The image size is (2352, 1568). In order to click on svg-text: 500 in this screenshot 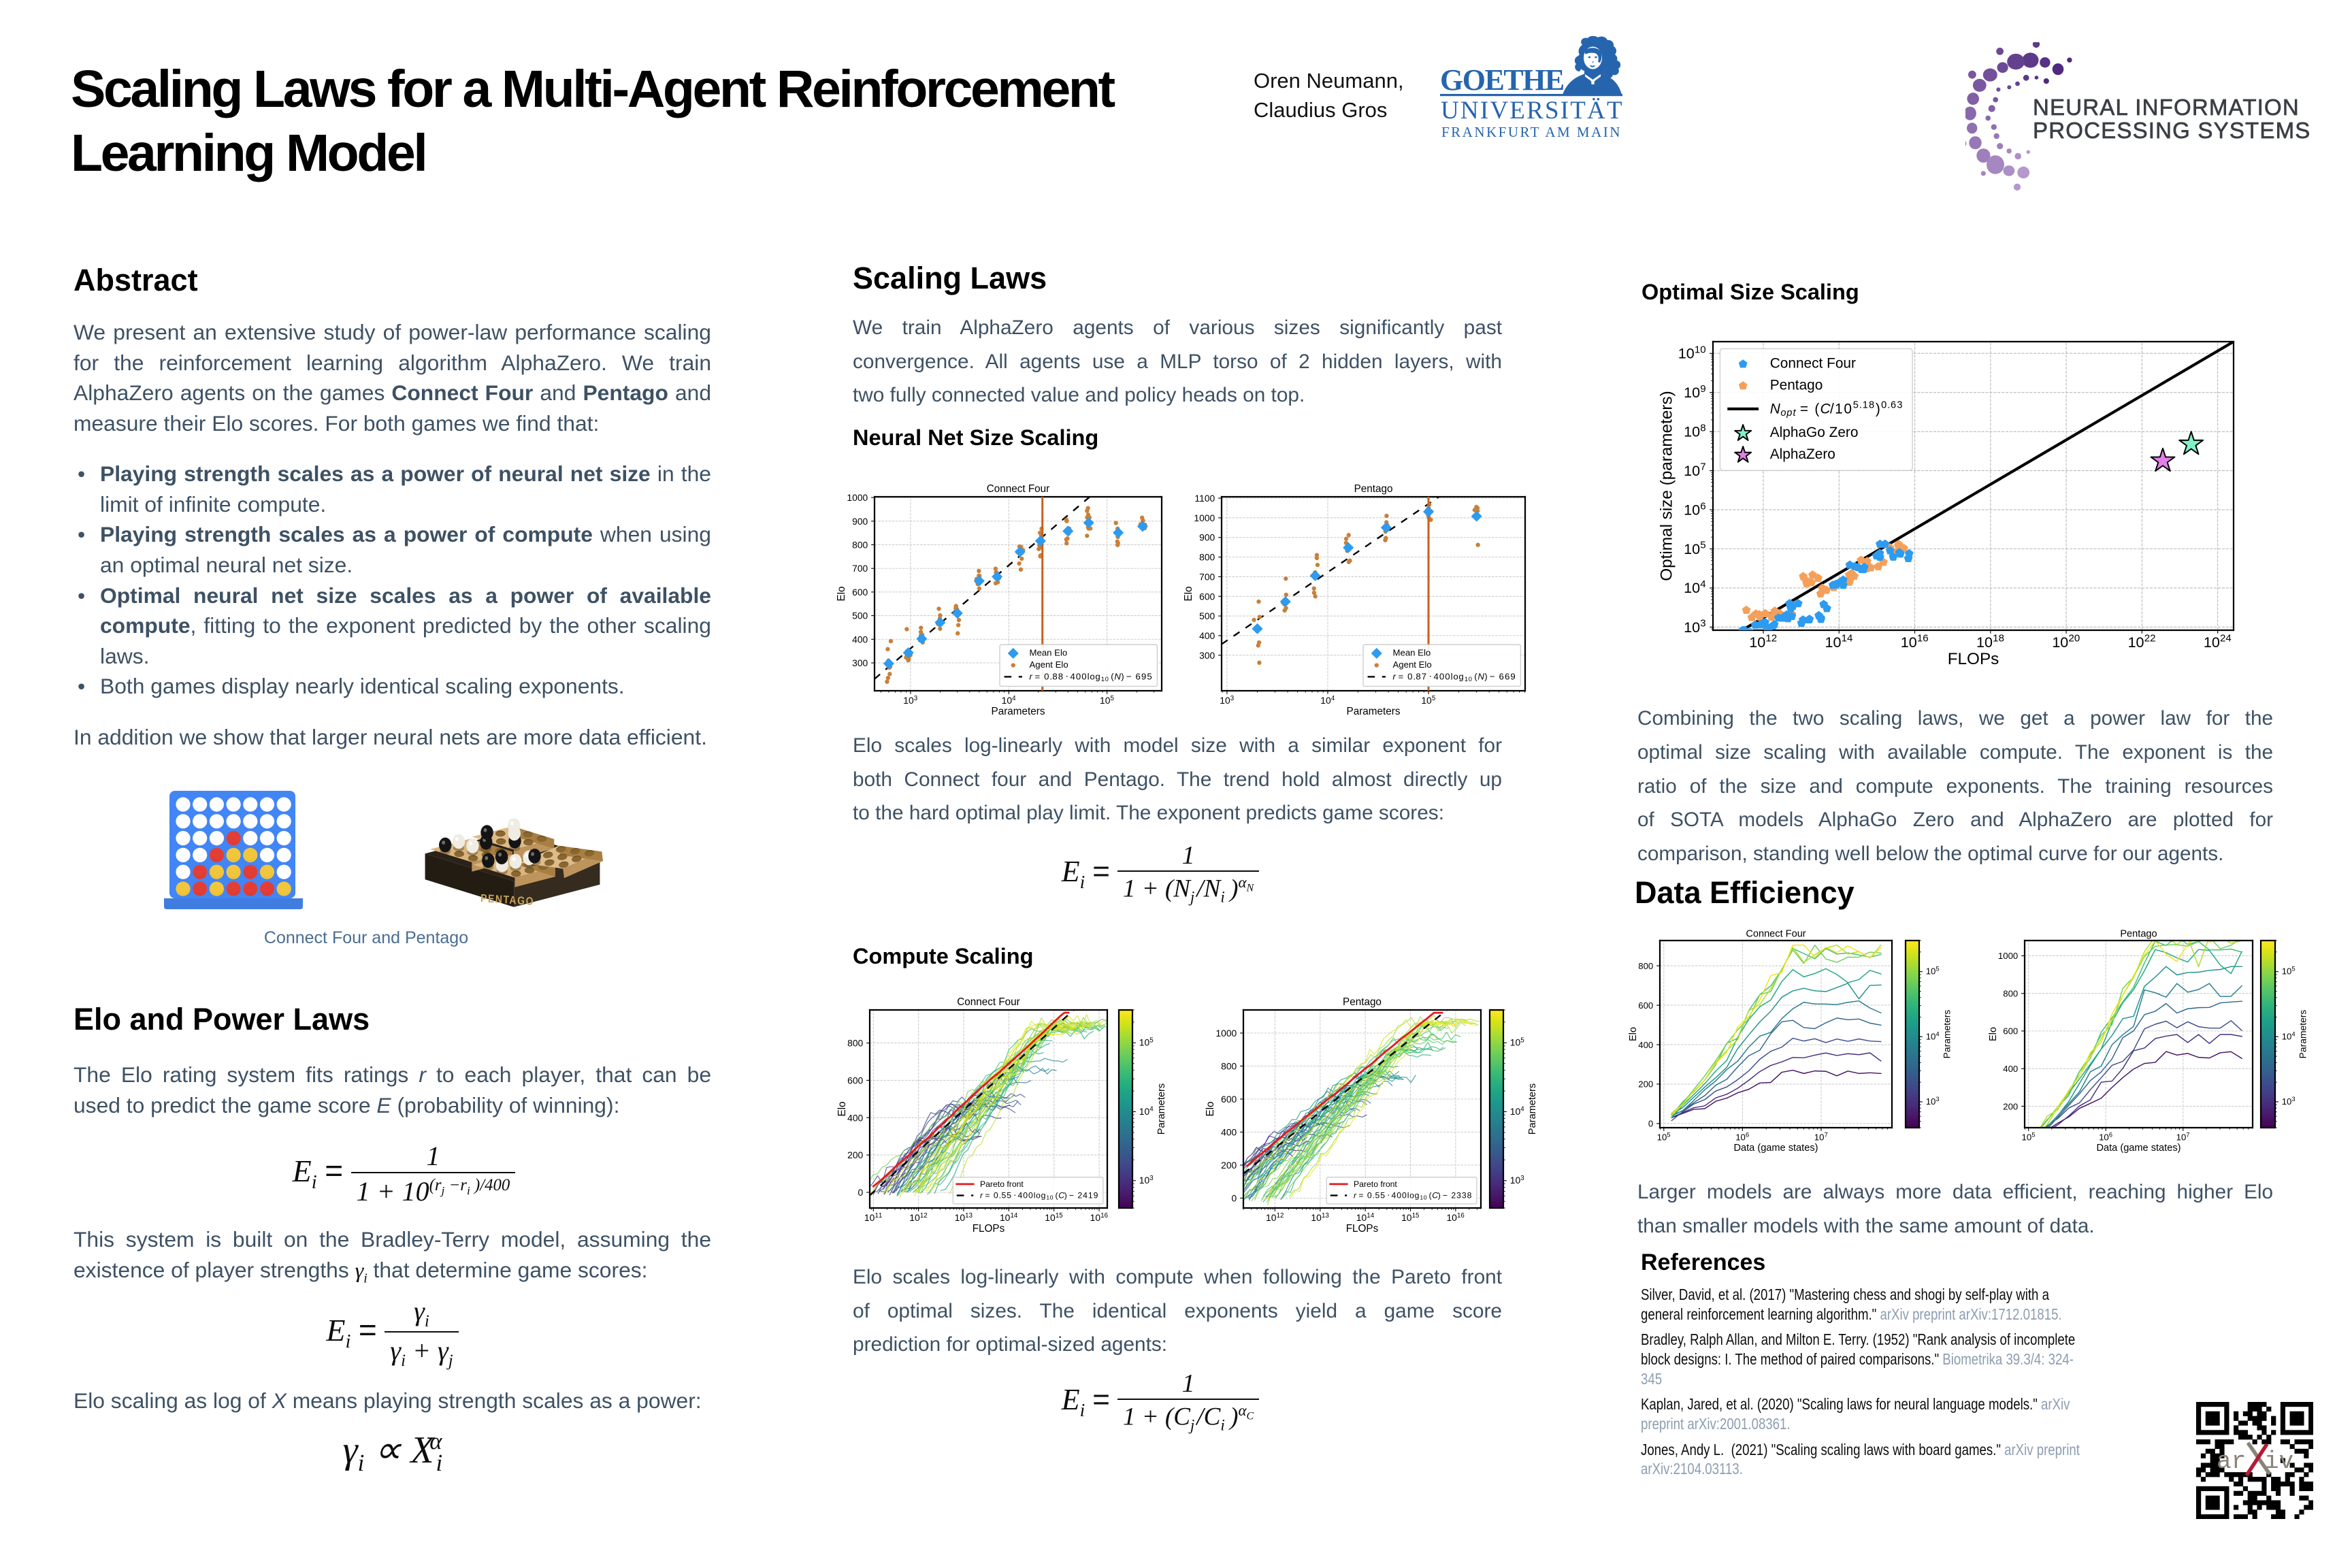, I will do `click(1207, 615)`.